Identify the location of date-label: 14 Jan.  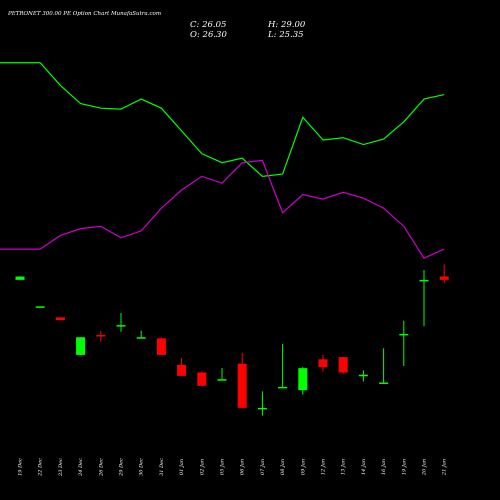
(364, 467).